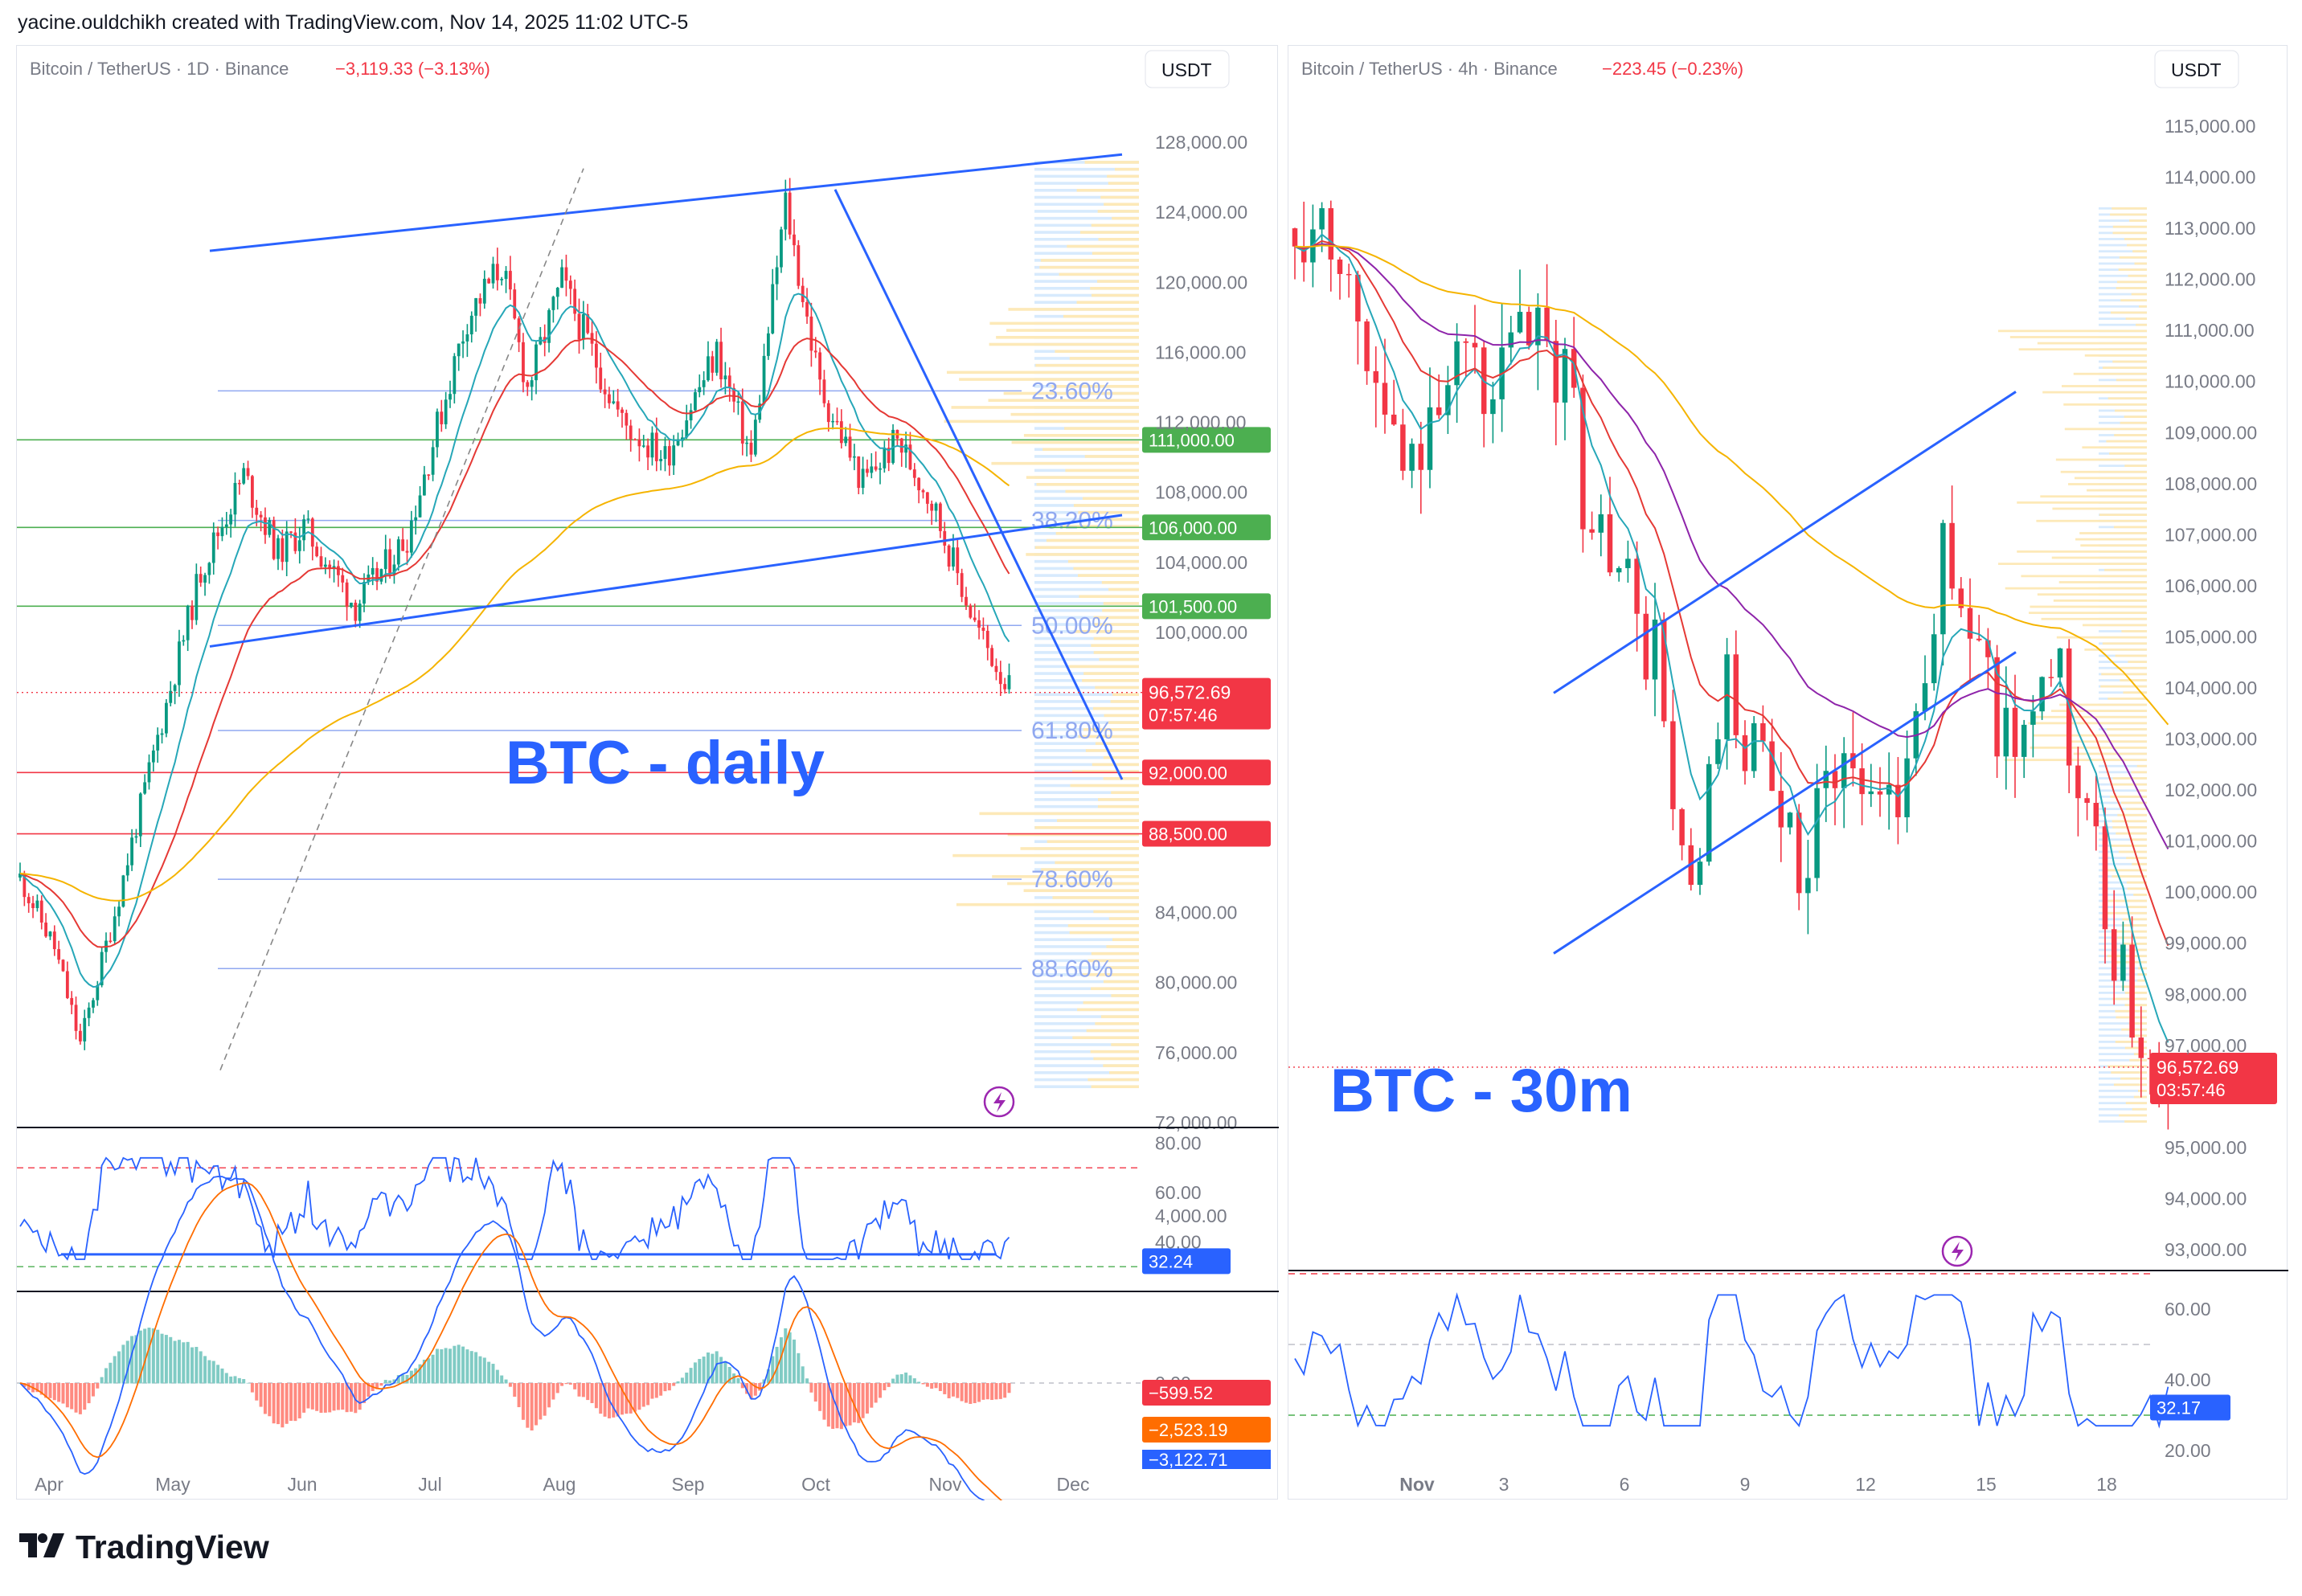  What do you see at coordinates (2211, 636) in the screenshot?
I see `intraday-y-tick-10: 105,000.00` at bounding box center [2211, 636].